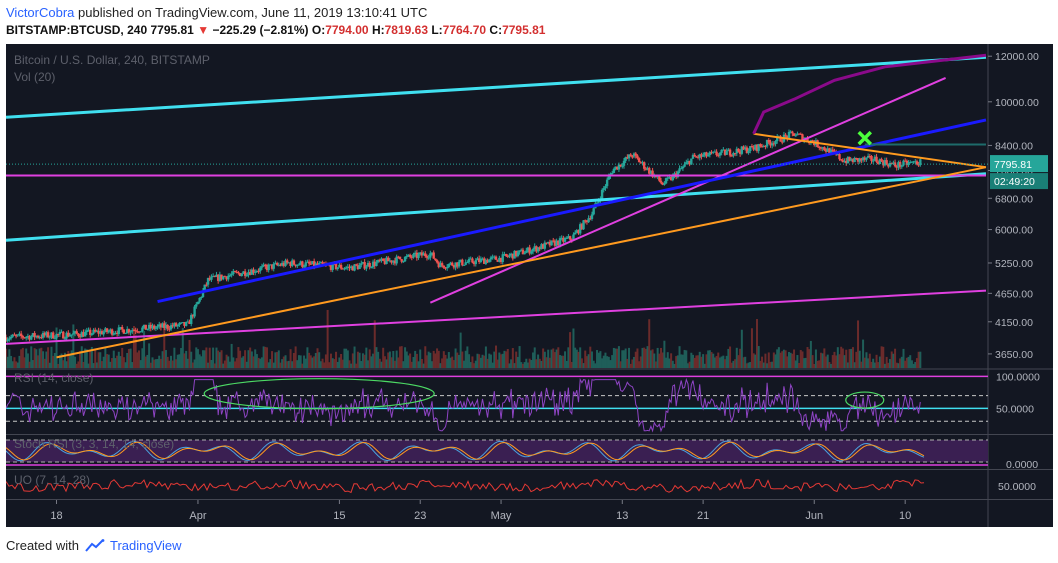 This screenshot has height=563, width=1058. Describe the element at coordinates (318, 30) in the screenshot. I see `open-label: O:` at that location.